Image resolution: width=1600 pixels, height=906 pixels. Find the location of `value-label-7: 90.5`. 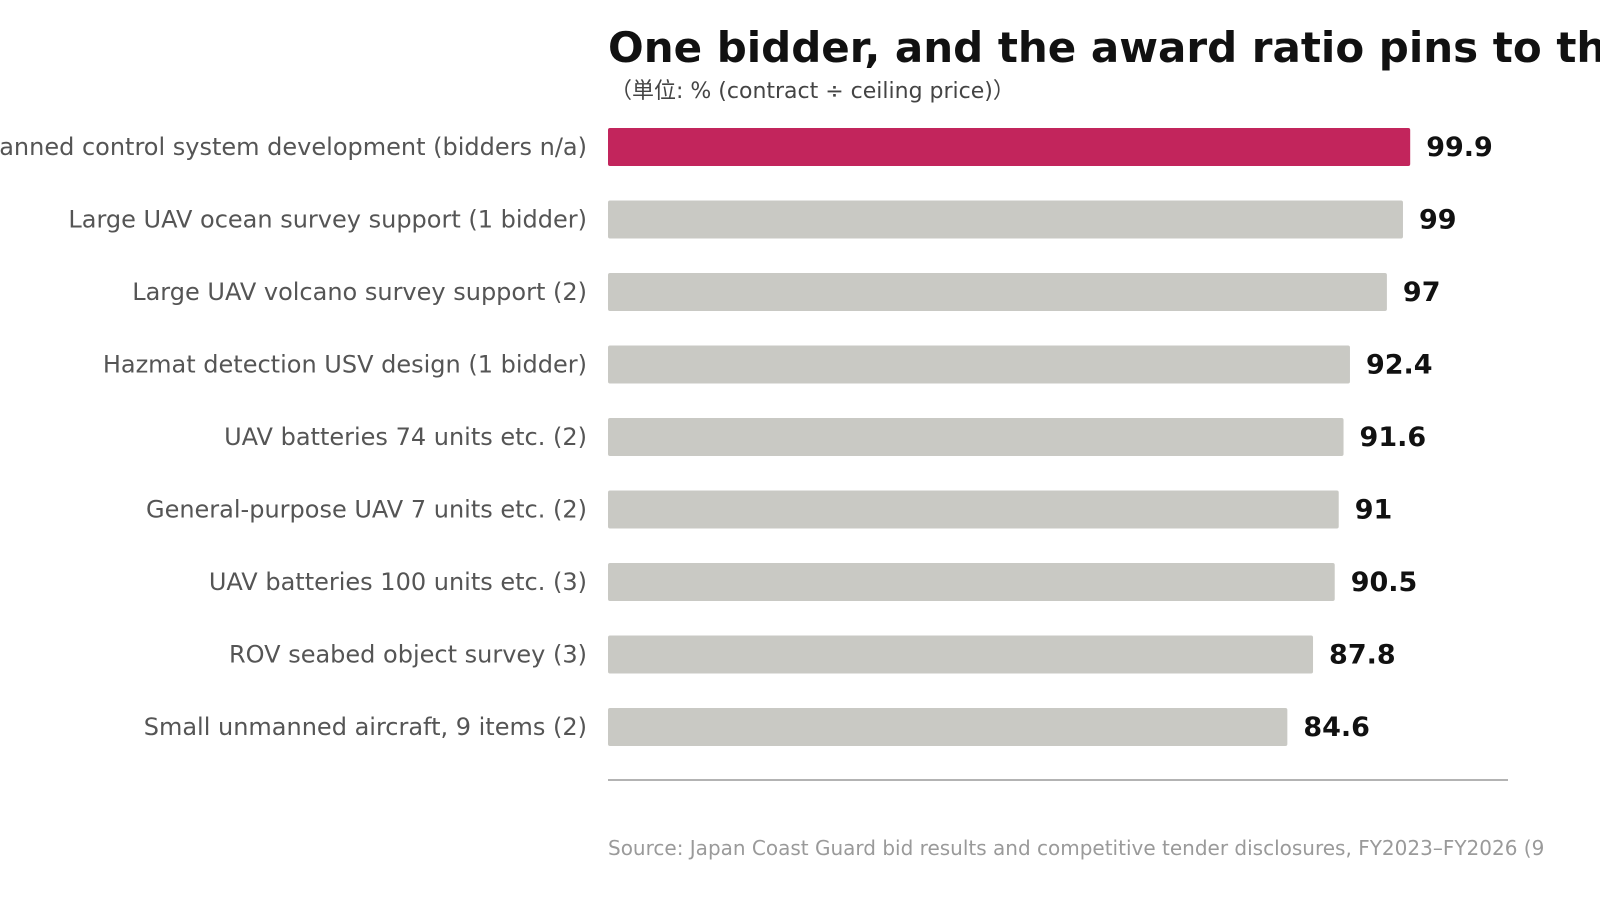

value-label-7: 90.5 is located at coordinates (1384, 582).